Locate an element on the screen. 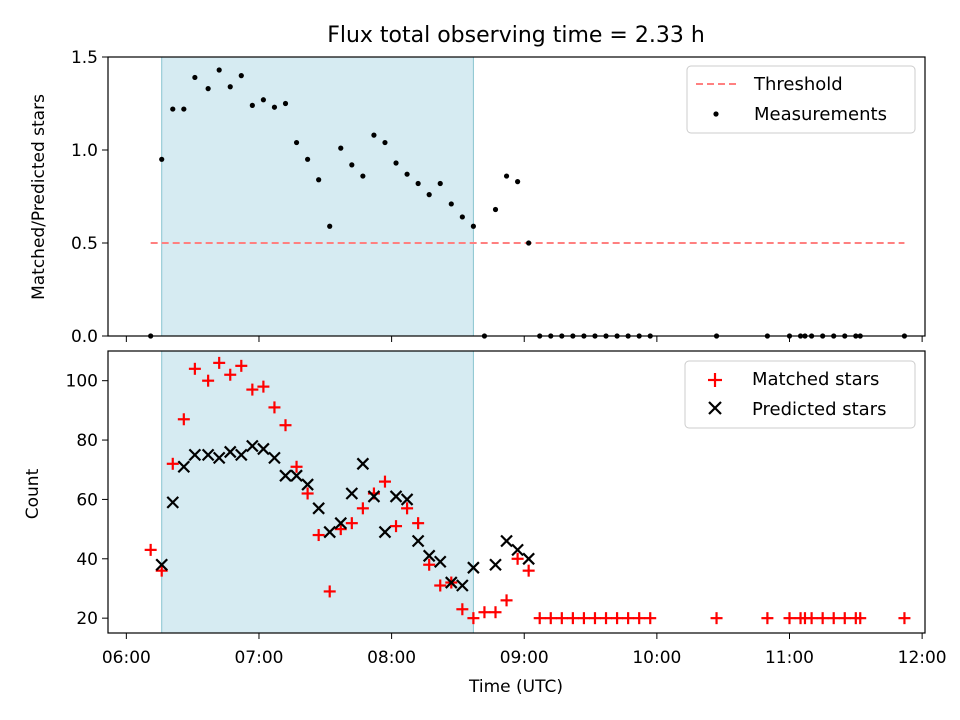 The width and height of the screenshot is (960, 720). observing-window-shade-bottom is located at coordinates (317, 492).